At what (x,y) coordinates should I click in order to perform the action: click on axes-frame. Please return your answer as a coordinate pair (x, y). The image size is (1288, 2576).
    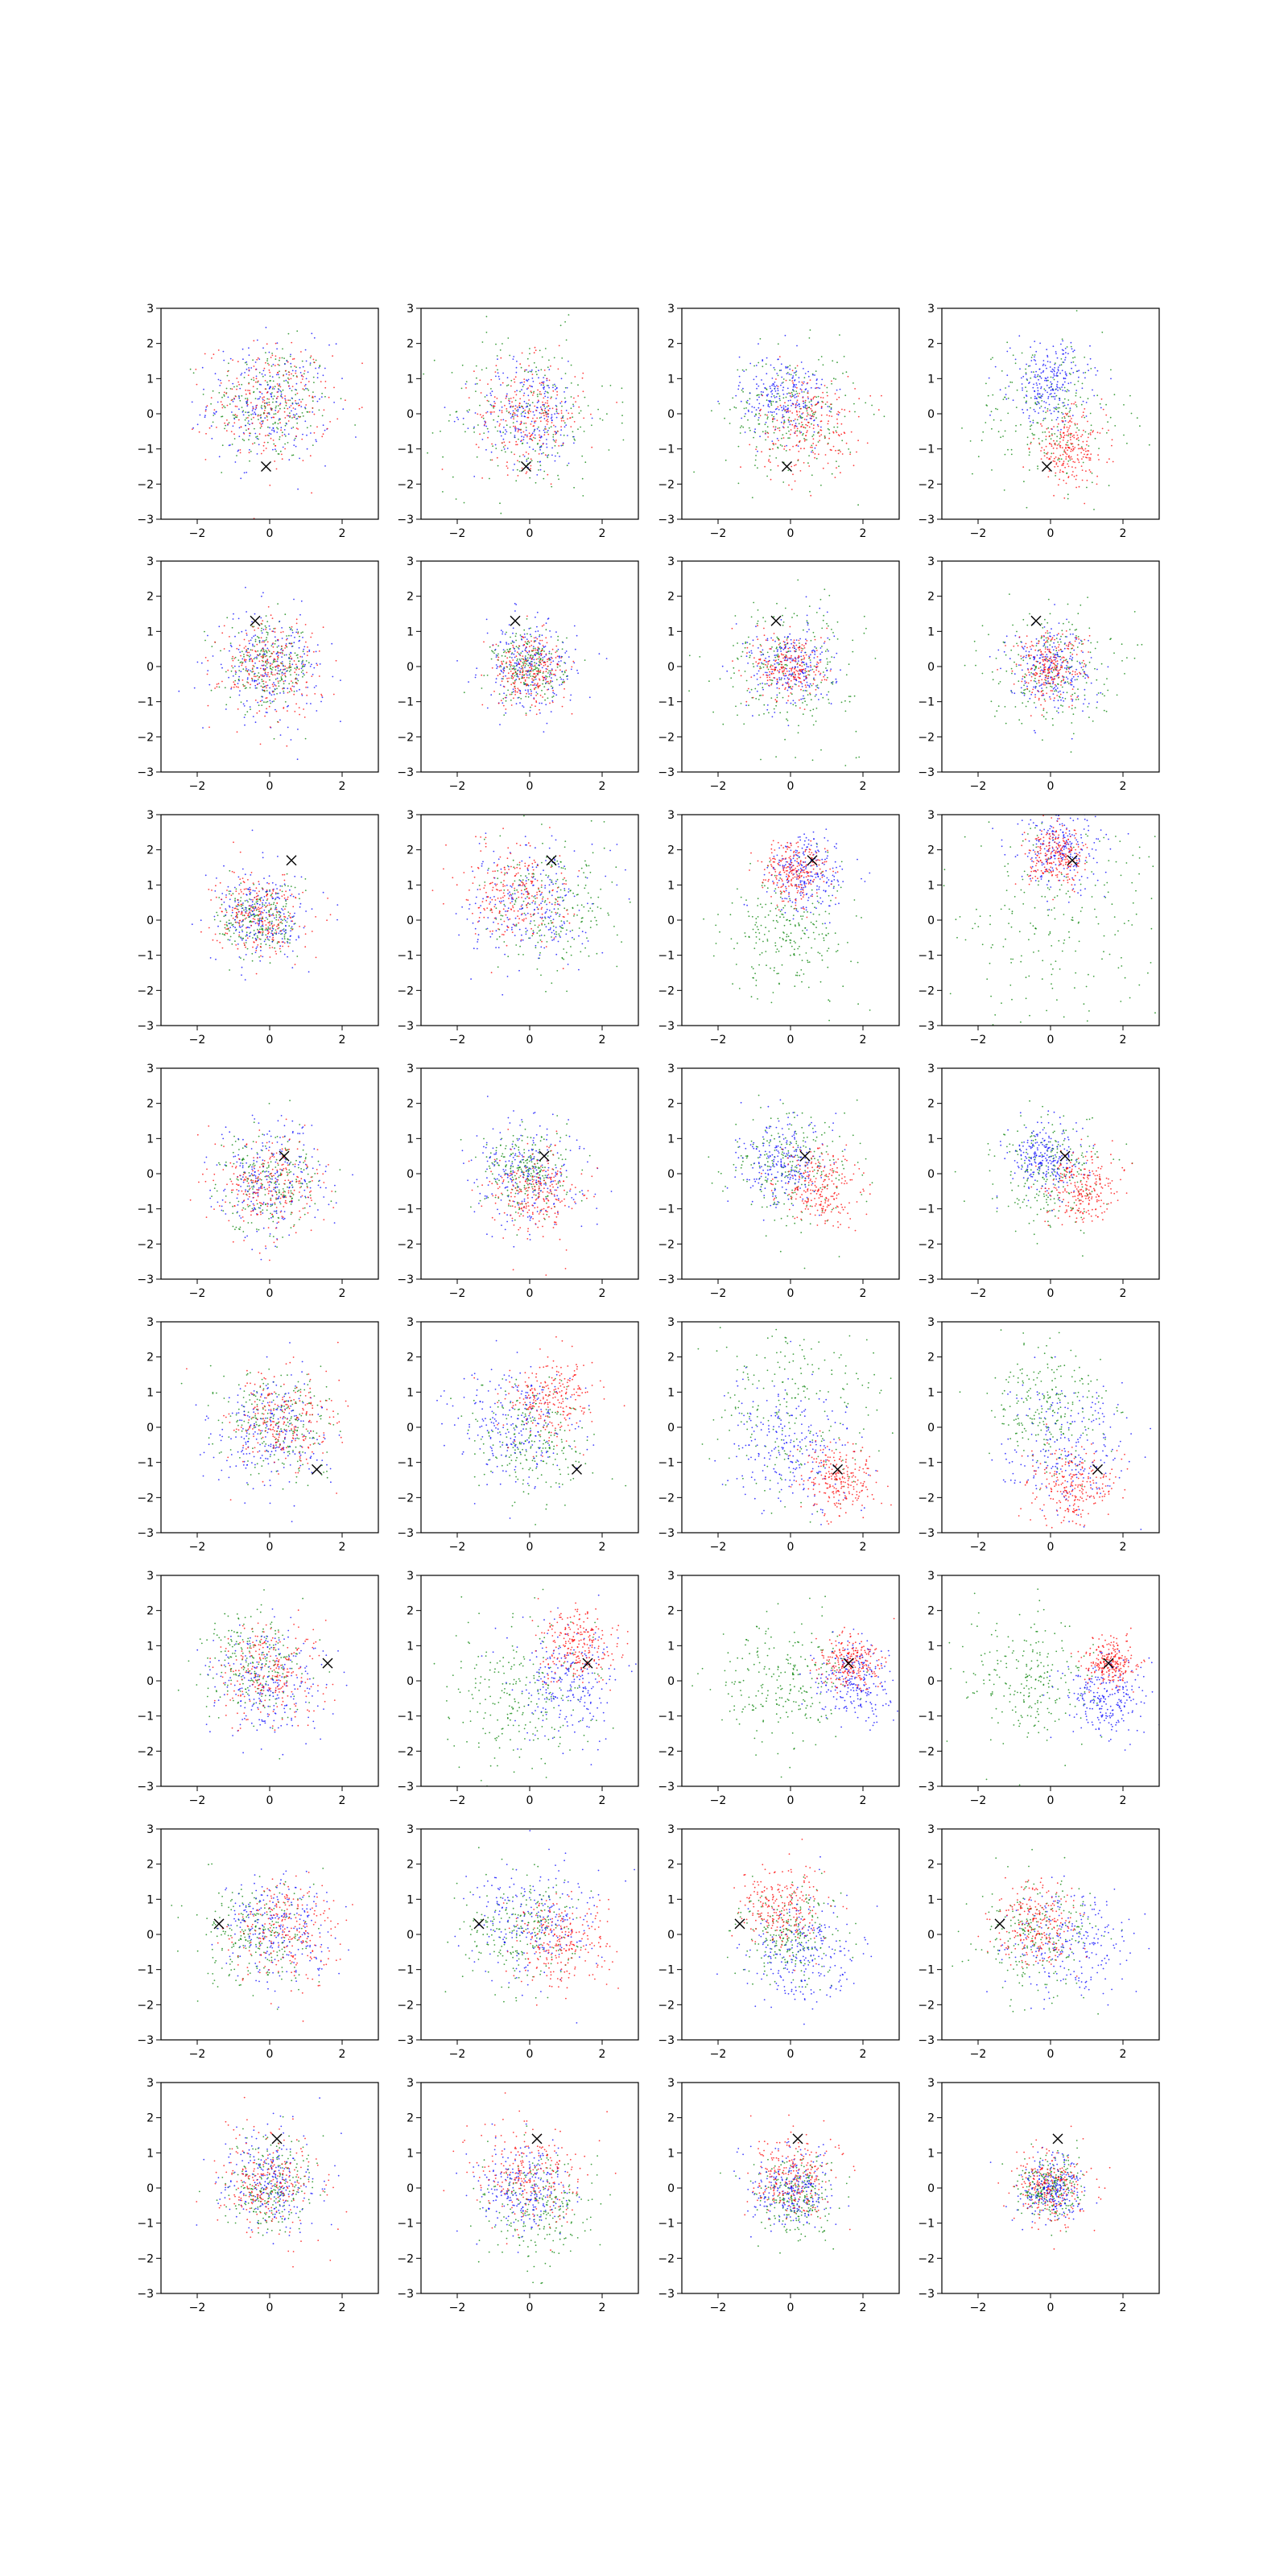
    Looking at the image, I should click on (529, 666).